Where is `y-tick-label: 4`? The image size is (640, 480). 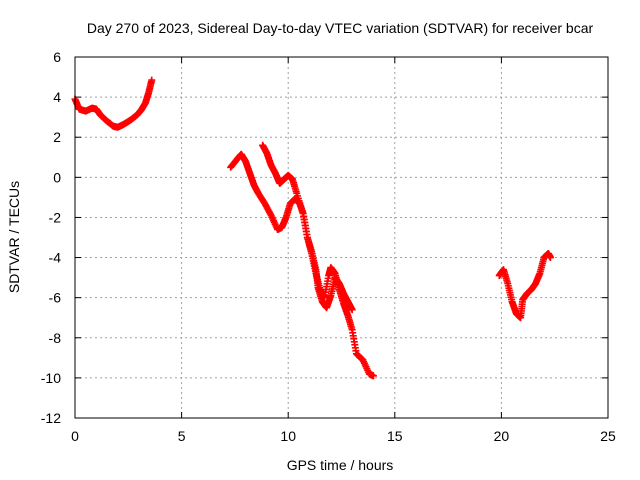 y-tick-label: 4 is located at coordinates (57, 97).